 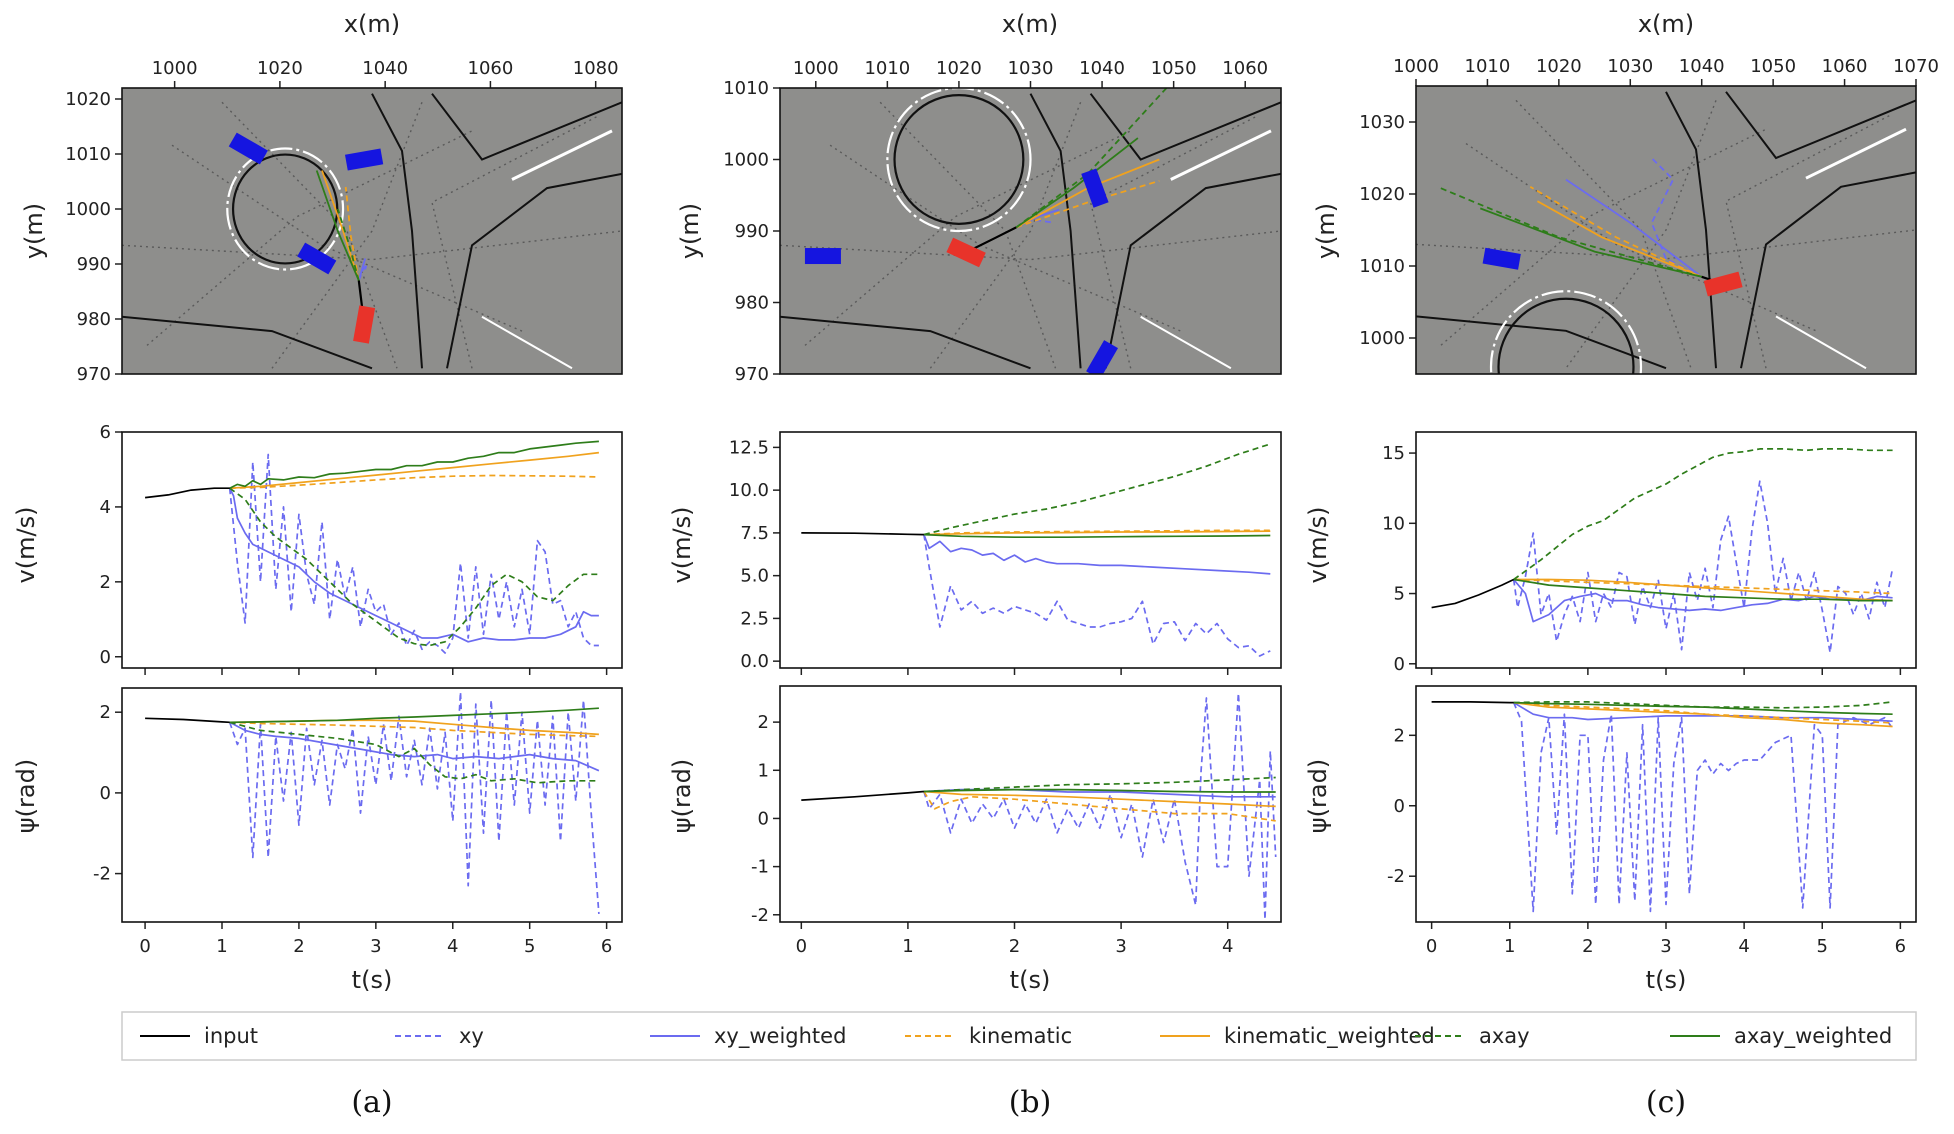 What do you see at coordinates (1808, 241) in the screenshot?
I see `lane-guide-c` at bounding box center [1808, 241].